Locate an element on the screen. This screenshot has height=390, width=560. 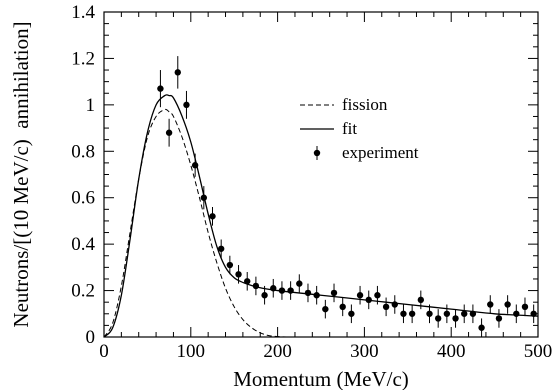
y-tick-label: 0.2 is located at coordinates (83, 291).